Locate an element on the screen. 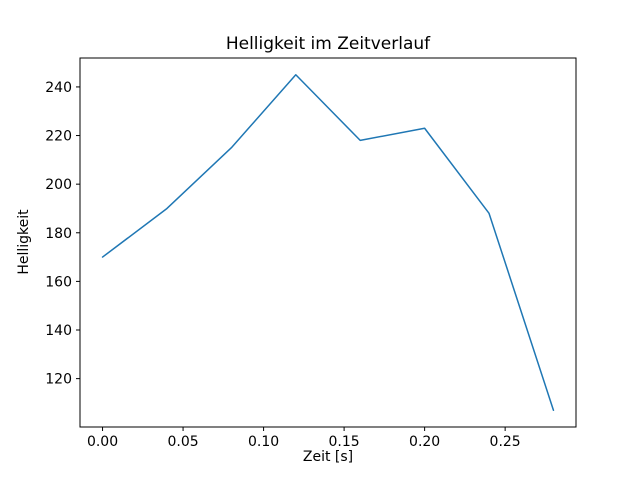 The height and width of the screenshot is (480, 640). x-axis-label: Zeit [s] is located at coordinates (328, 457).